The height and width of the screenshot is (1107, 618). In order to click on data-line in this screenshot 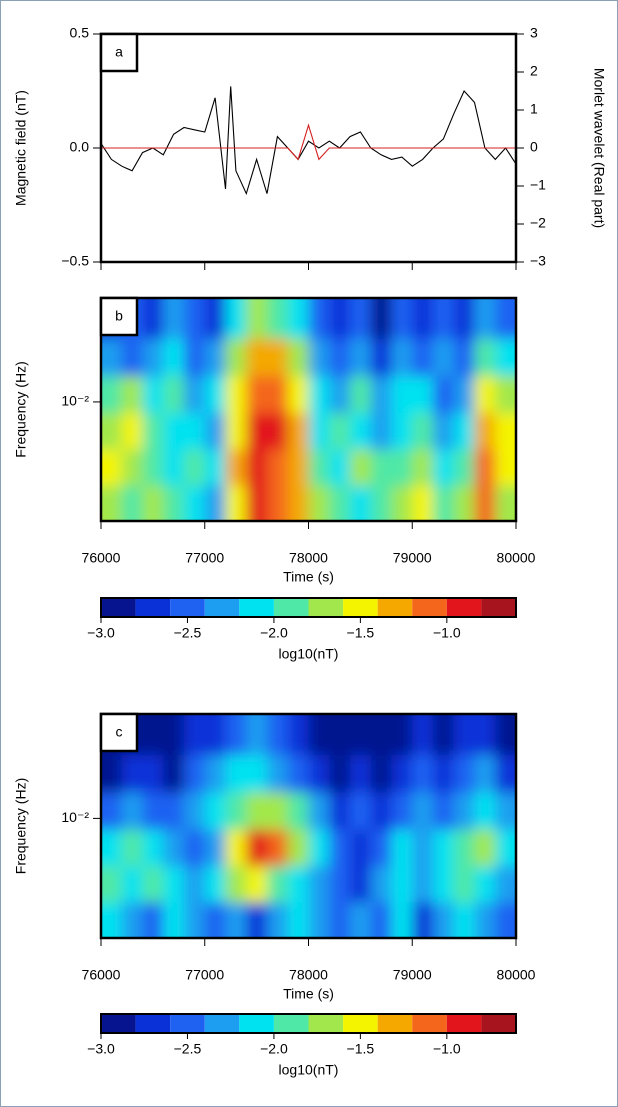, I will do `click(308, 142)`.